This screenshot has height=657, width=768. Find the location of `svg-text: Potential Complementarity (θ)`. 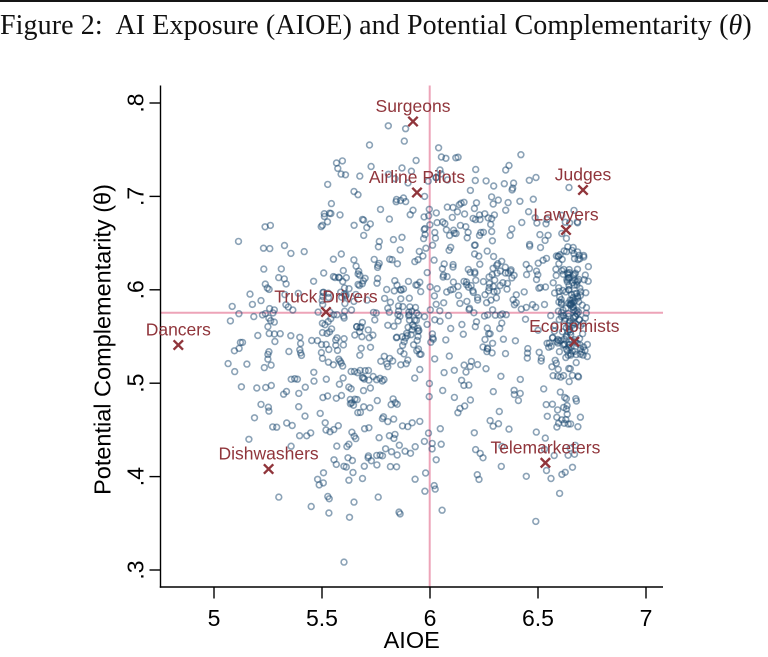

svg-text: Potential Complementarity (θ) is located at coordinates (102, 339).